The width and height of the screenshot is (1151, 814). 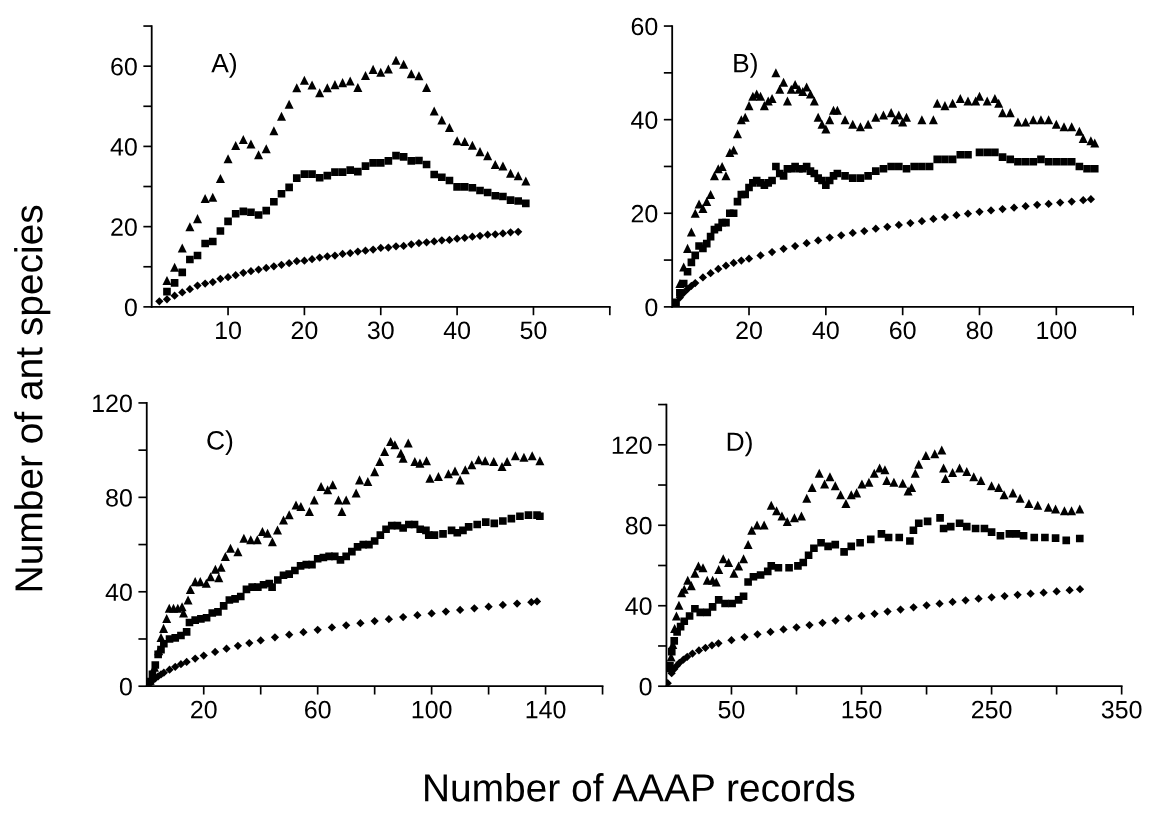 What do you see at coordinates (118, 592) in the screenshot?
I see `y-tick-label: 40` at bounding box center [118, 592].